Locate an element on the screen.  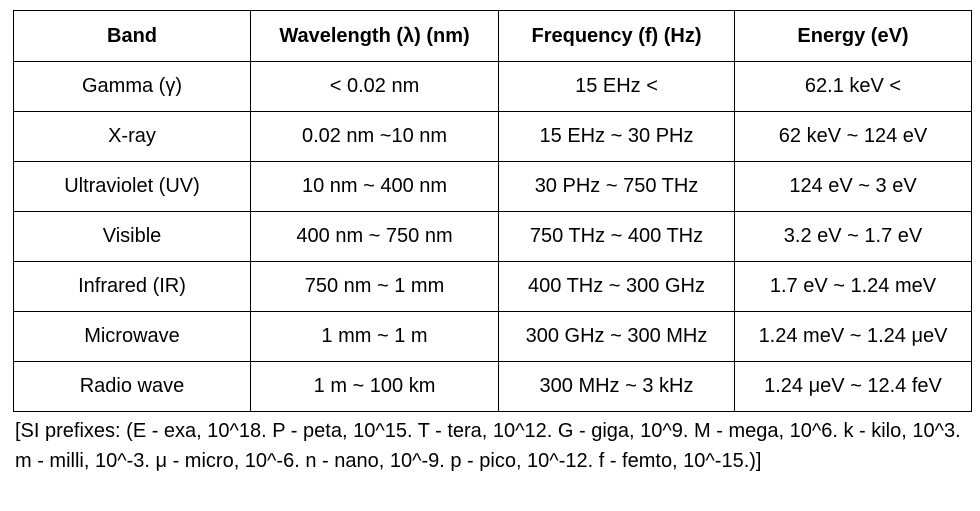
cell-energy: 62.1 keV < is located at coordinates (853, 86).